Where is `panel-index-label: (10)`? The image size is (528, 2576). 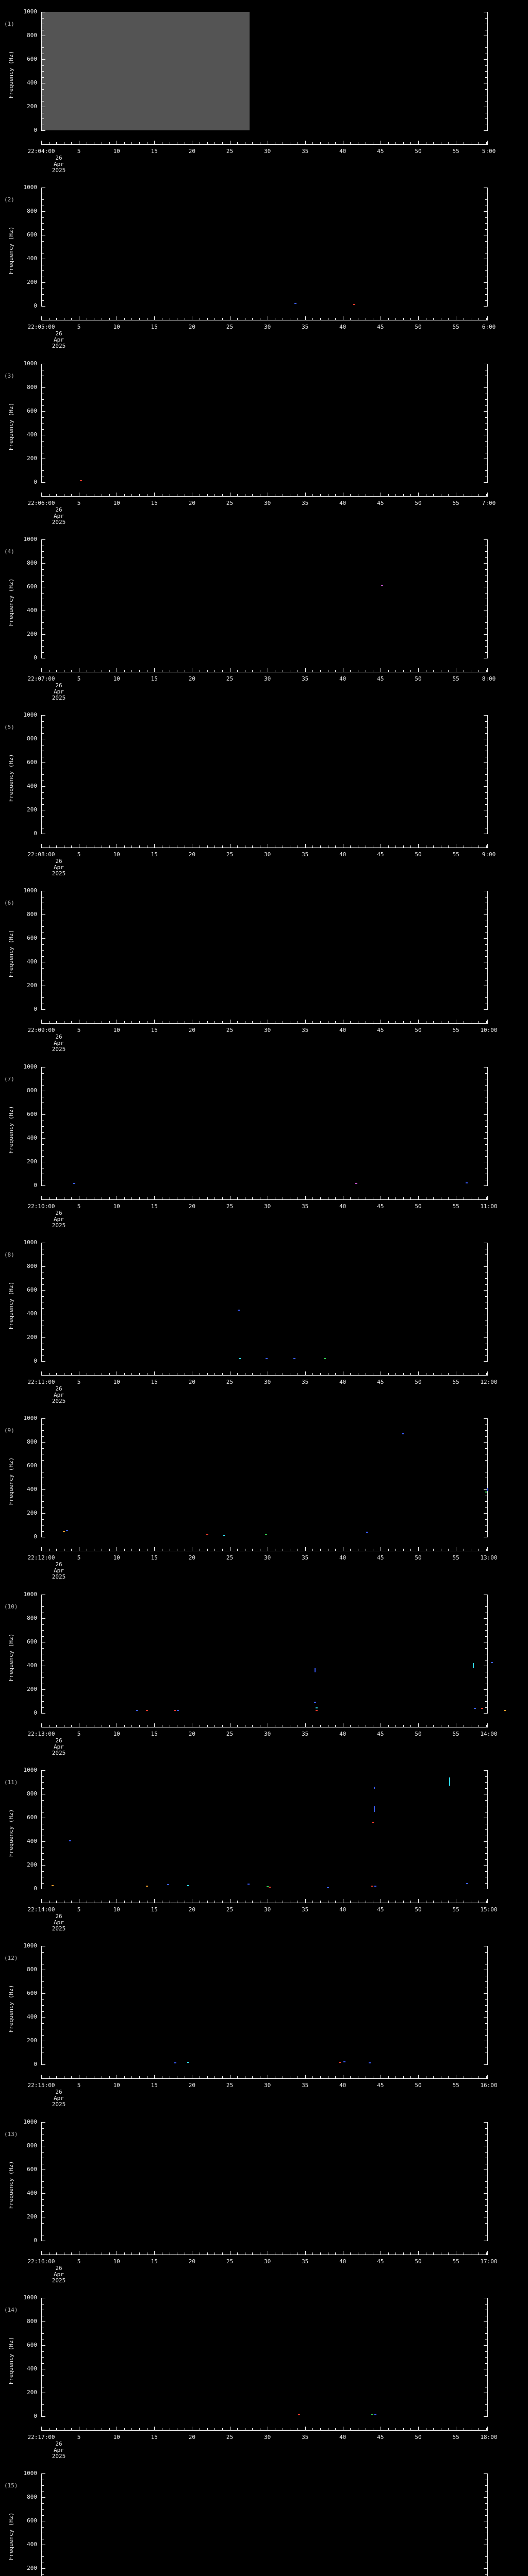
panel-index-label: (10) is located at coordinates (11, 1606).